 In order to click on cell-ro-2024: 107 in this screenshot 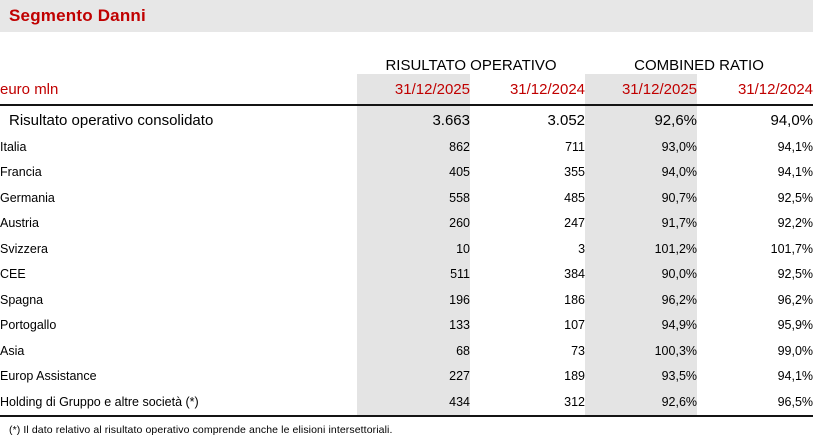, I will do `click(575, 325)`.